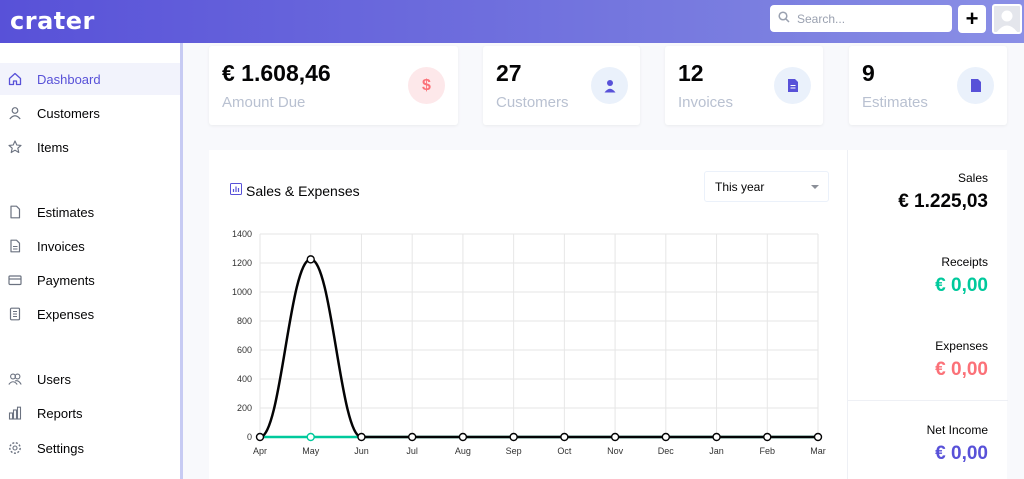 This screenshot has width=1024, height=479. What do you see at coordinates (53, 147) in the screenshot?
I see `sidebar-item-label: Items` at bounding box center [53, 147].